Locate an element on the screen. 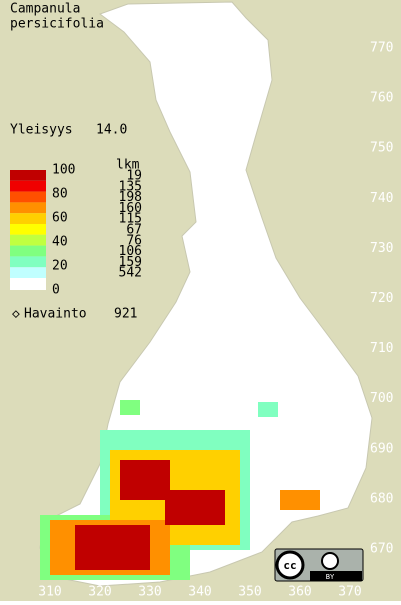 The width and height of the screenshot is (401, 605). northing-label: 740 is located at coordinates (381, 198).